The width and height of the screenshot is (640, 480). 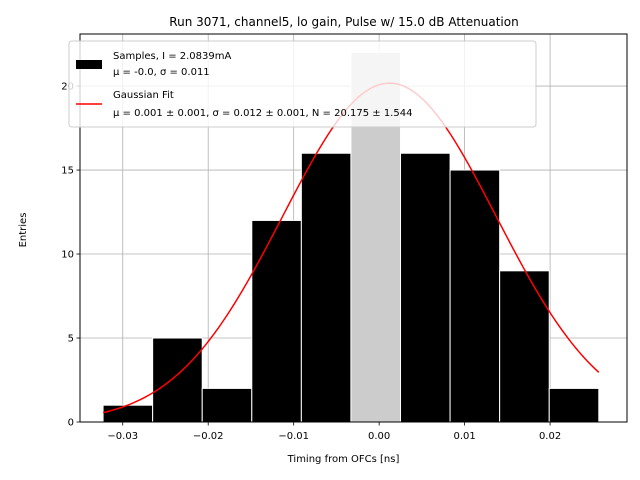 I want to click on y-tick-label: 5, so click(x=71, y=339).